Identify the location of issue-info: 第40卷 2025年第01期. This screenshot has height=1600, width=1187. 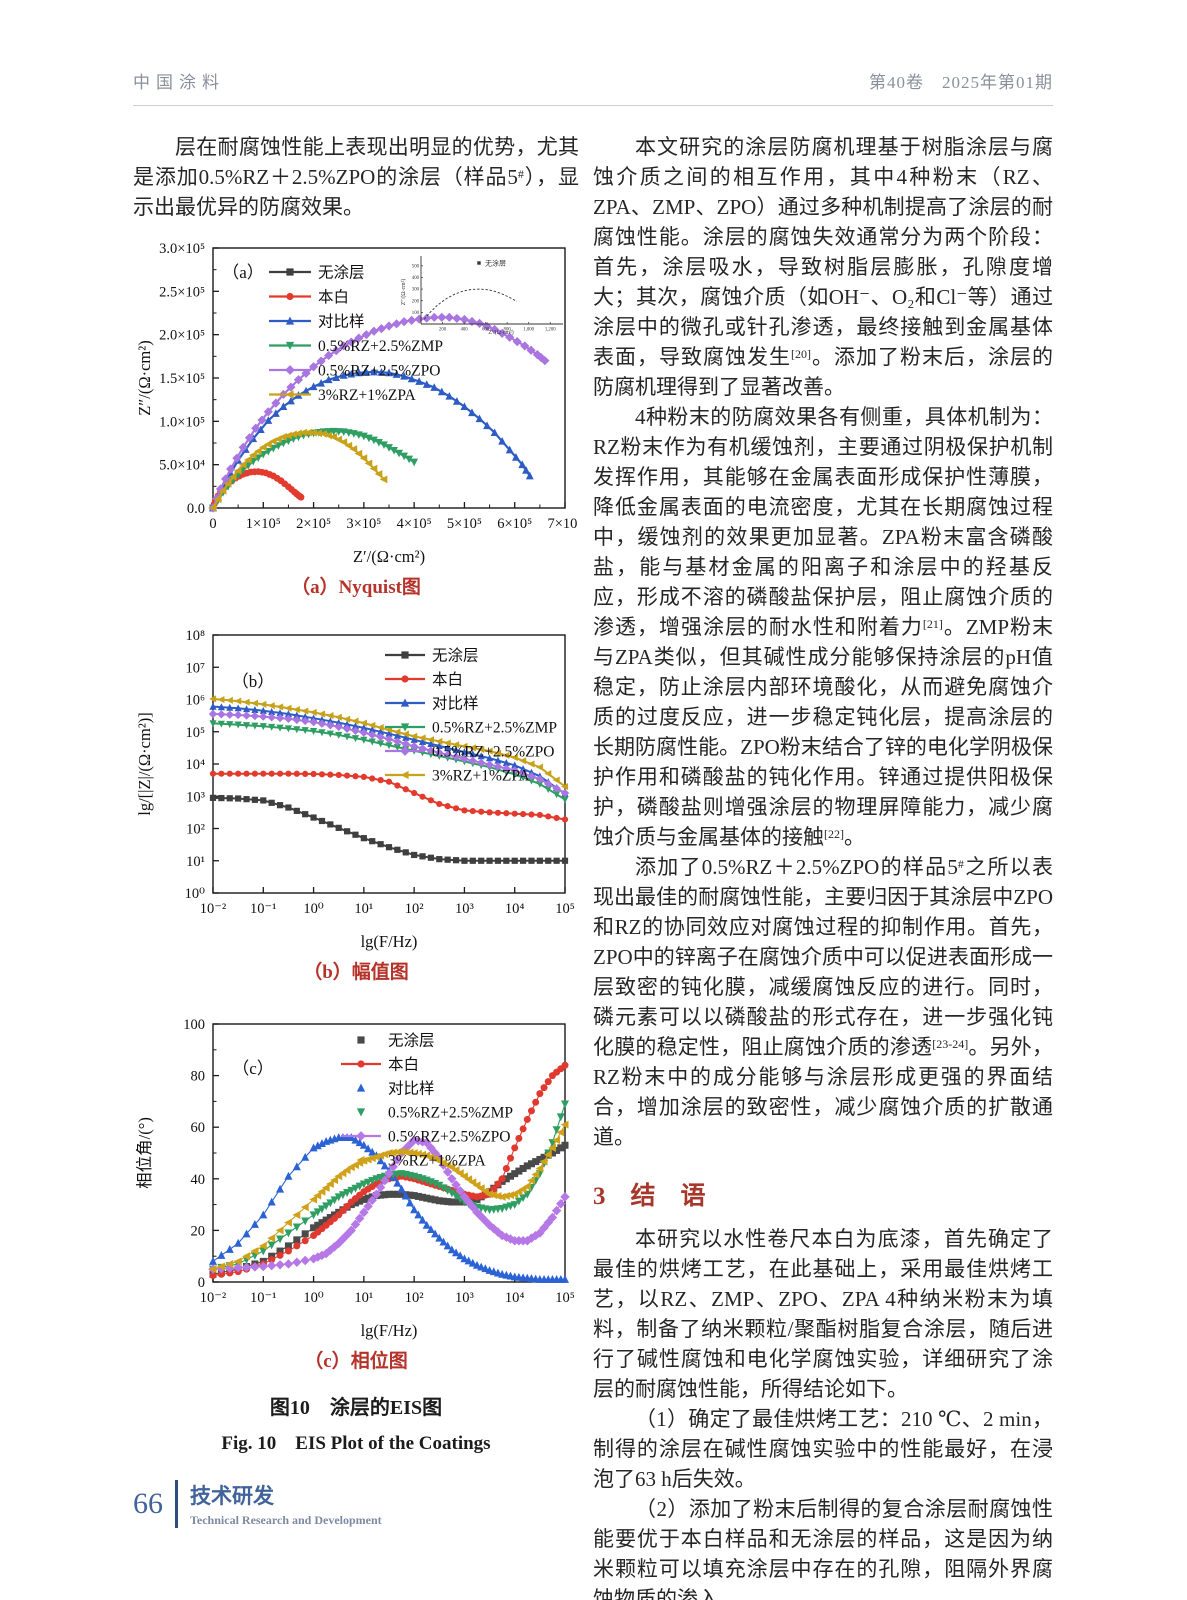
(961, 82).